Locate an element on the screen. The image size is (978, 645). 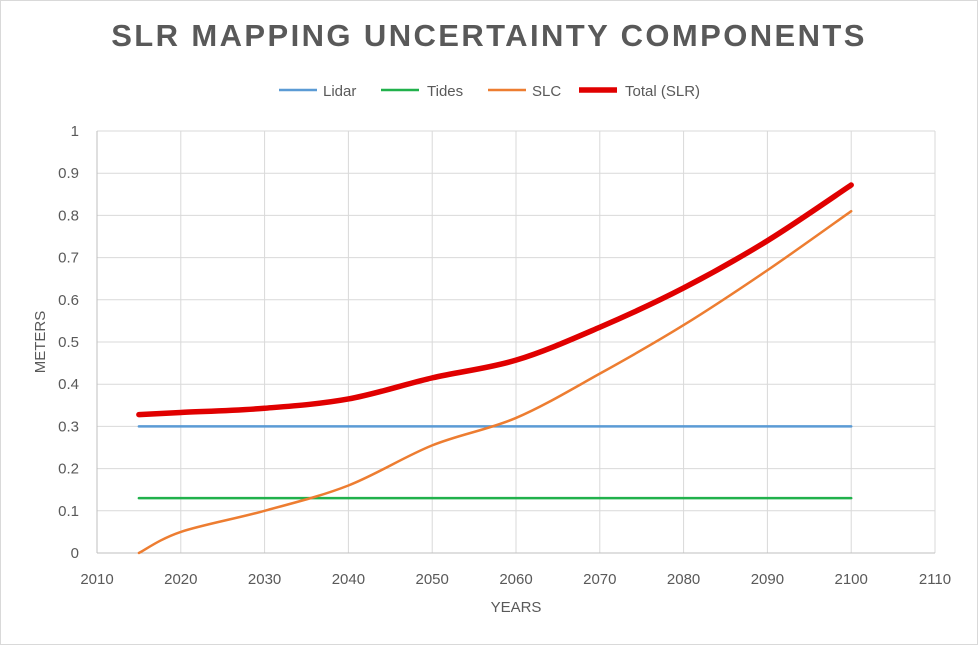
y-tick-label: 0.3 is located at coordinates (68, 426).